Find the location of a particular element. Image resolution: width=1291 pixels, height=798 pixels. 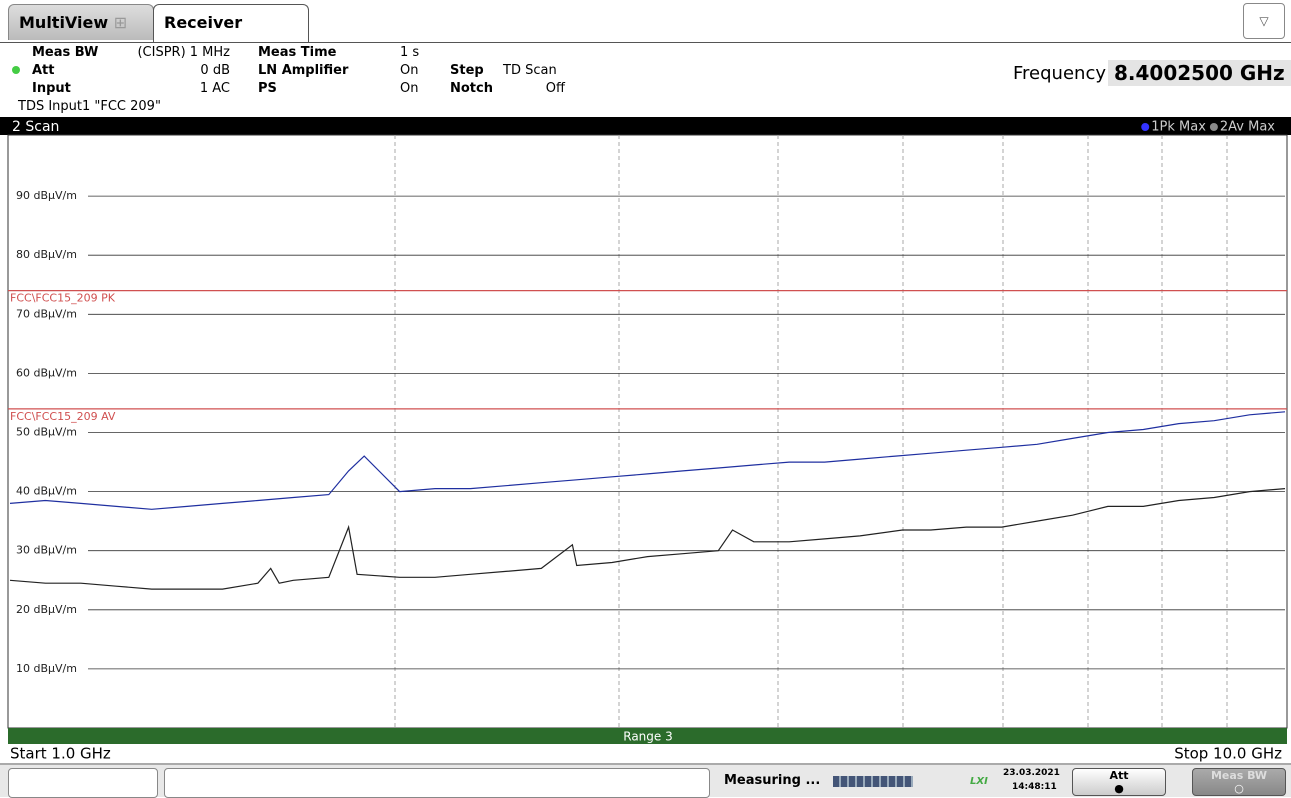

frequency-label: Frequency is located at coordinates (1059, 73).